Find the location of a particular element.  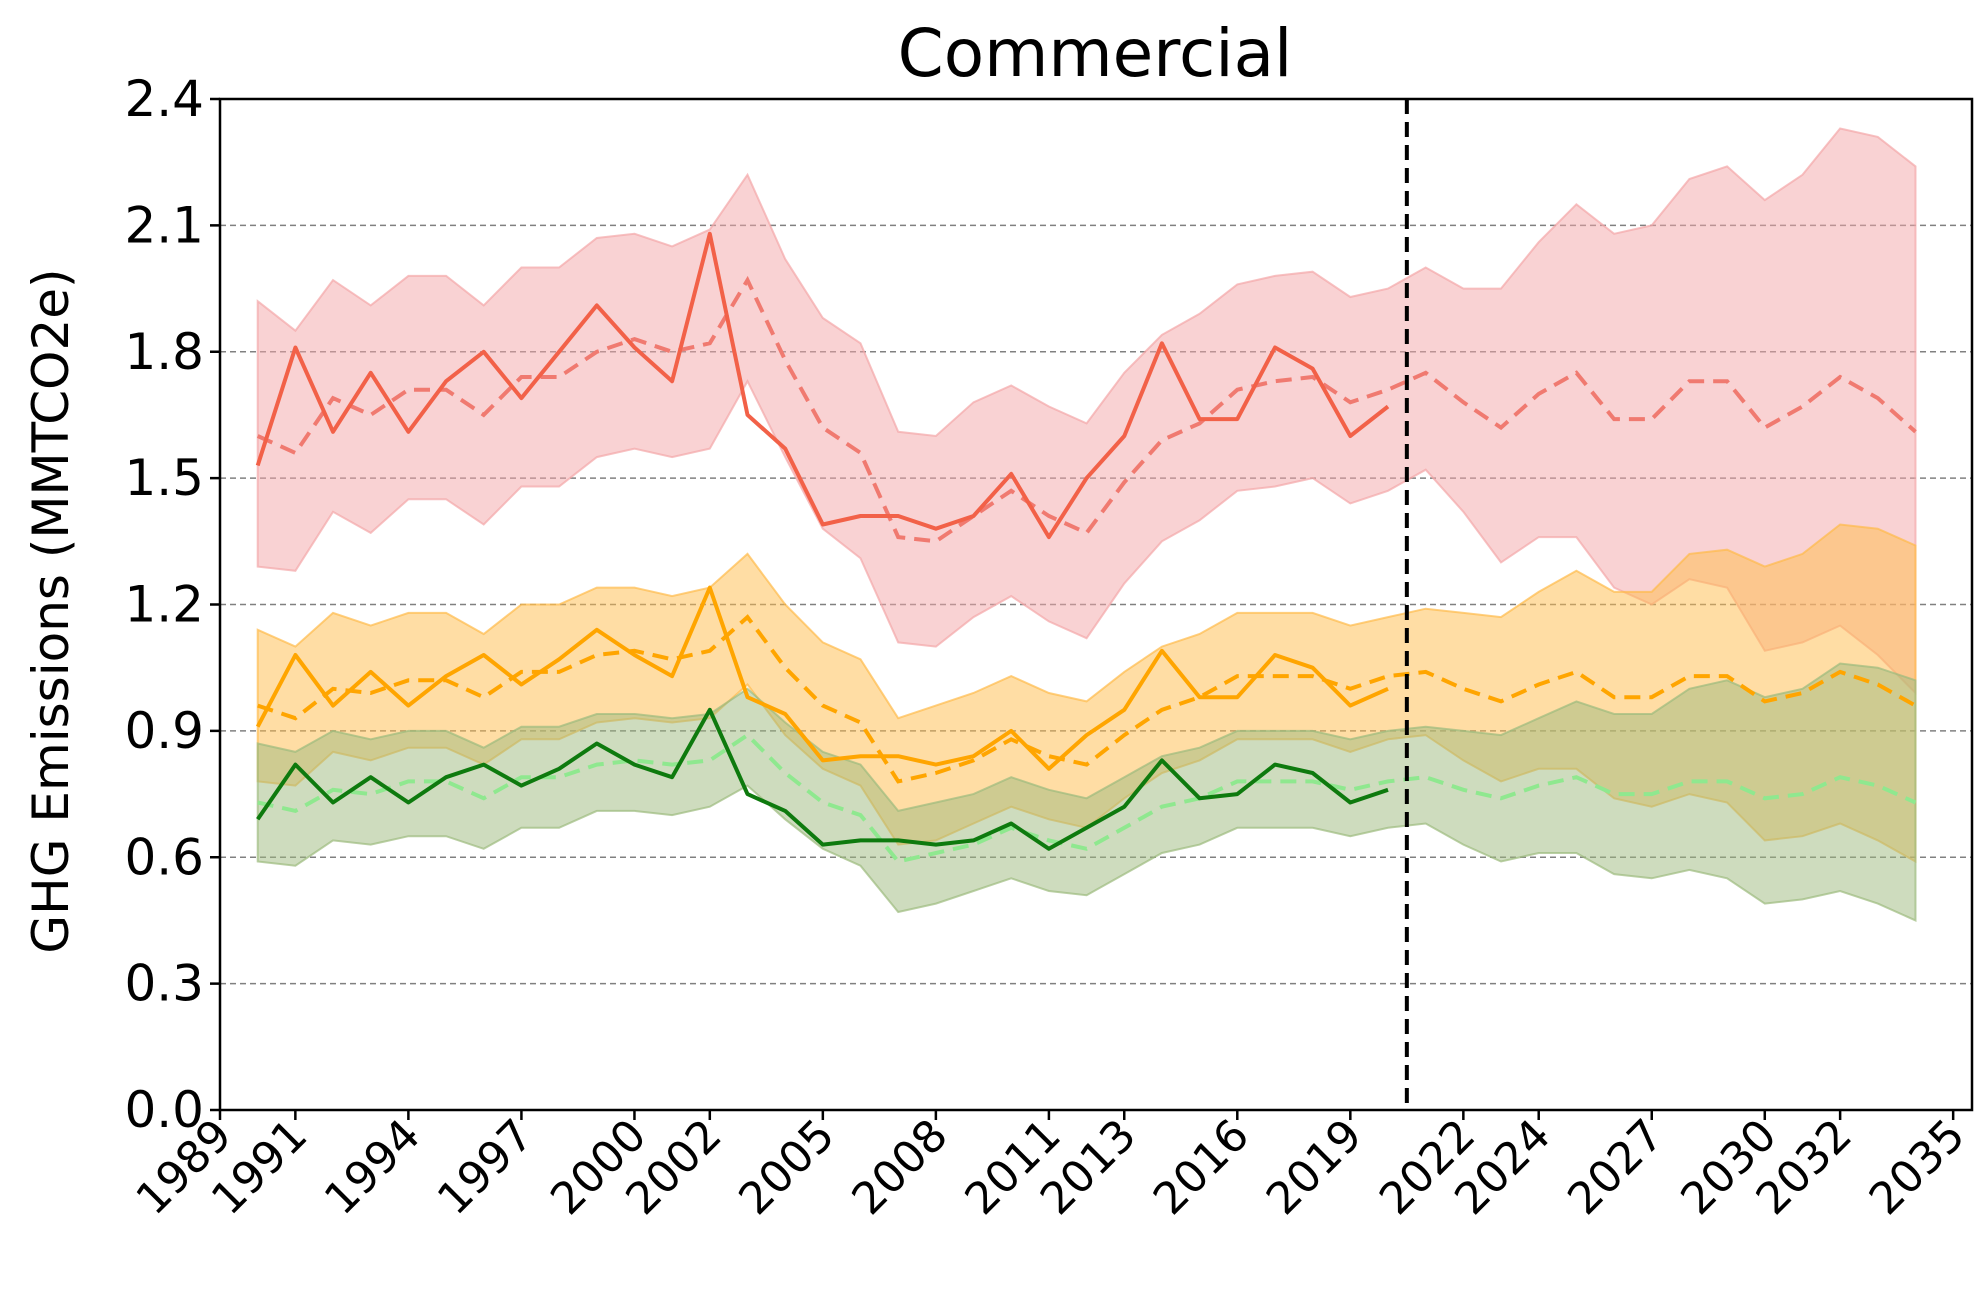

fit-line-orange is located at coordinates (1087, 699).